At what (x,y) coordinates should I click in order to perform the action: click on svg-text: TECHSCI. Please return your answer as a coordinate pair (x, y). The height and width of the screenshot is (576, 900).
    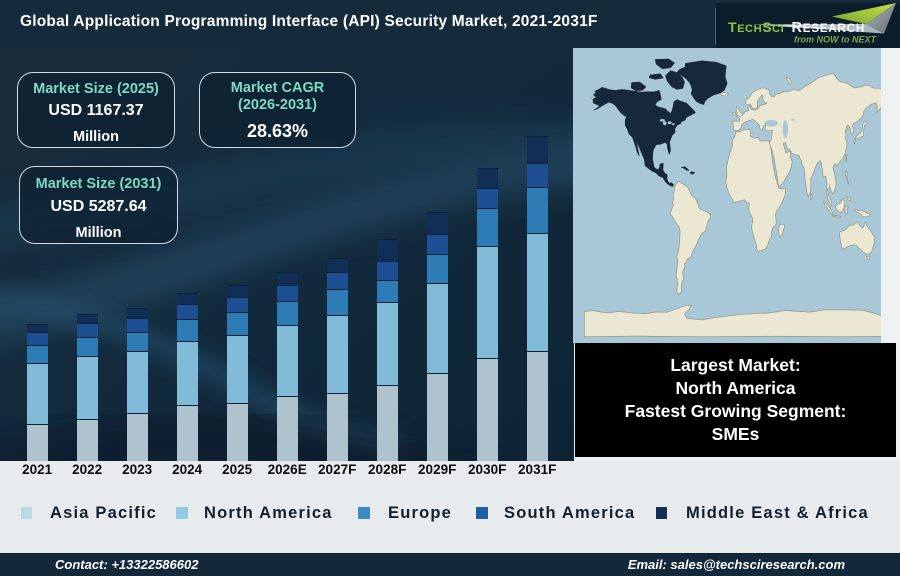
    Looking at the image, I should click on (756, 27).